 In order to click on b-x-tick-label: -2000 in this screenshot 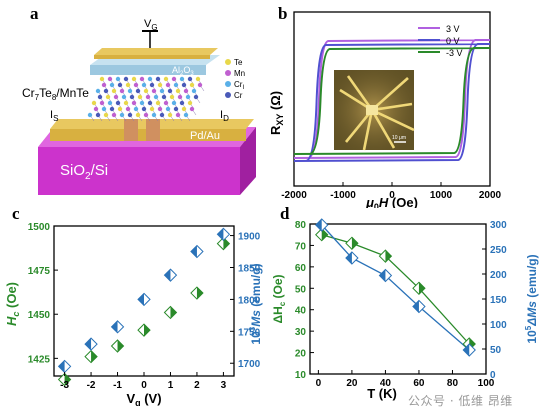, I will do `click(294, 195)`.